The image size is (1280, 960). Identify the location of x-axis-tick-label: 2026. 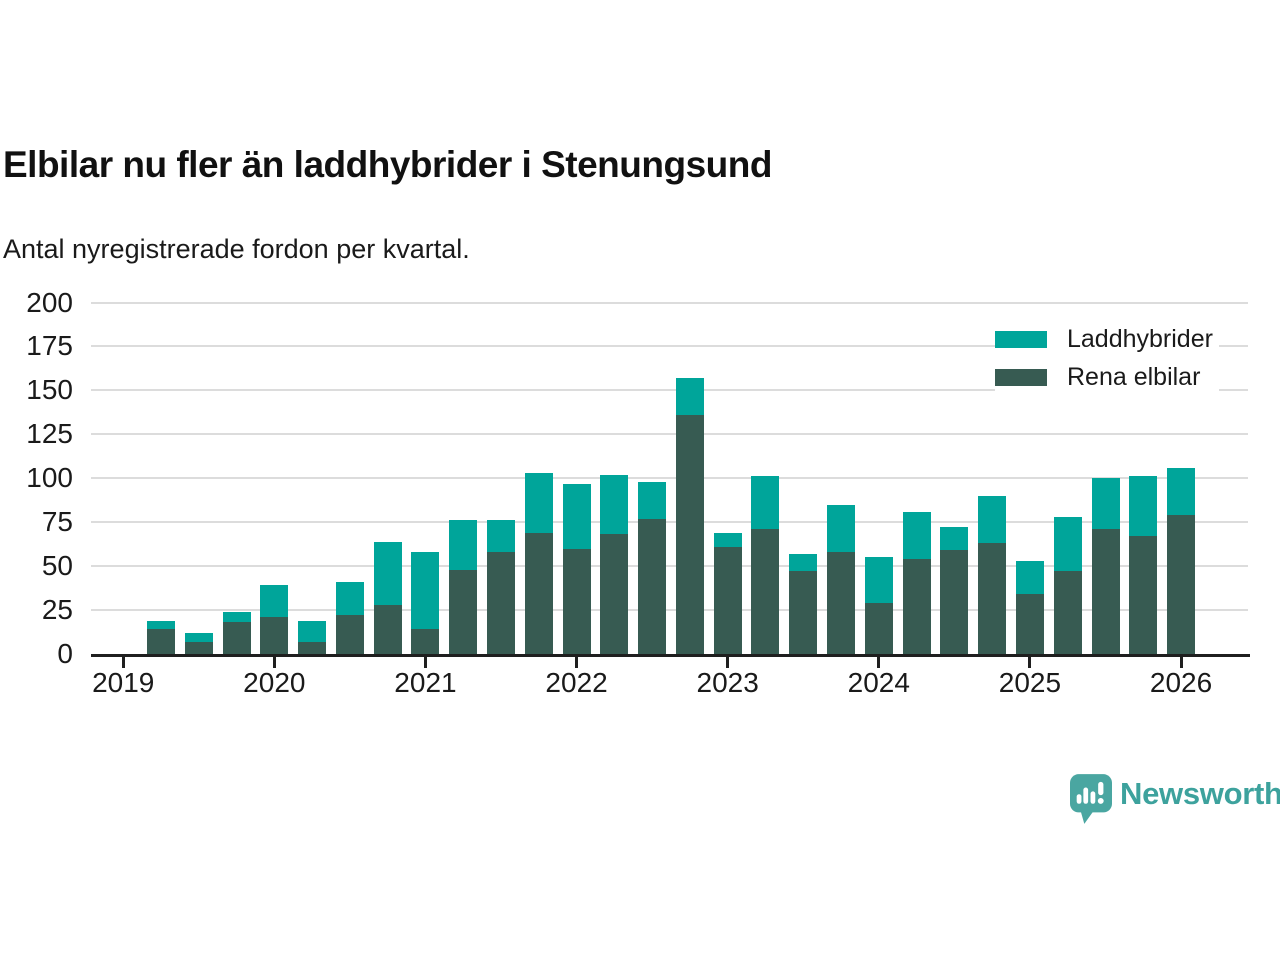
(1181, 682).